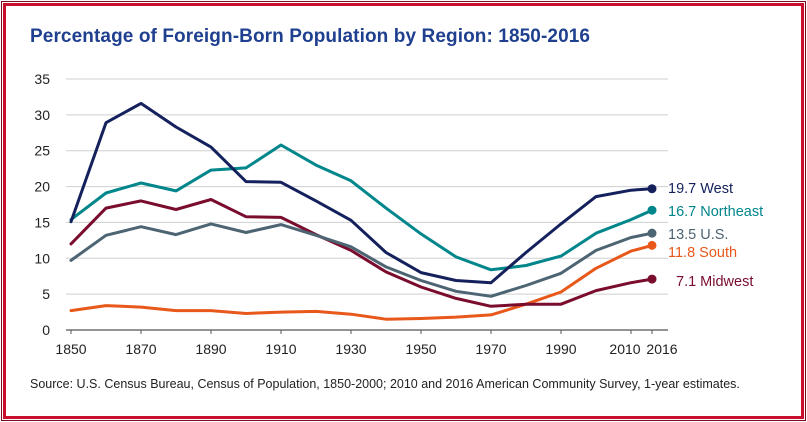  Describe the element at coordinates (42, 222) in the screenshot. I see `y-tick-label: 15` at that location.